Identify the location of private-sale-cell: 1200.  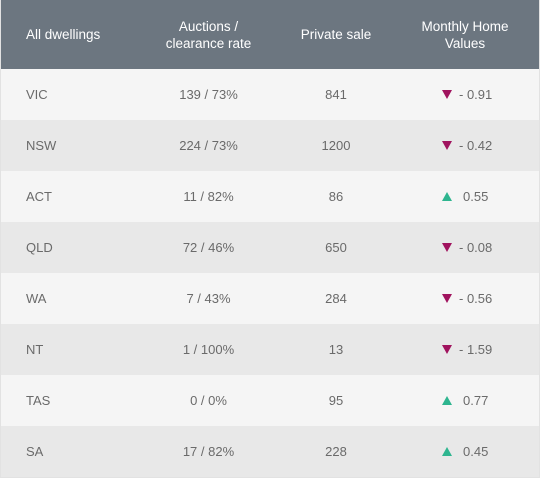
(336, 145).